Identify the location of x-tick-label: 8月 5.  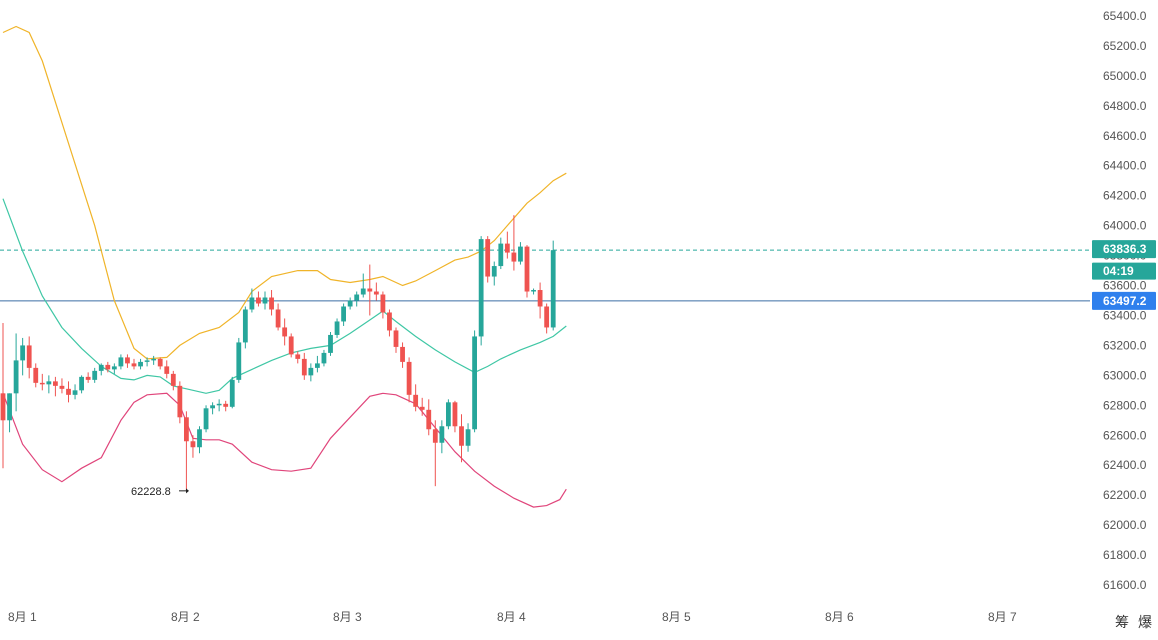
(676, 617).